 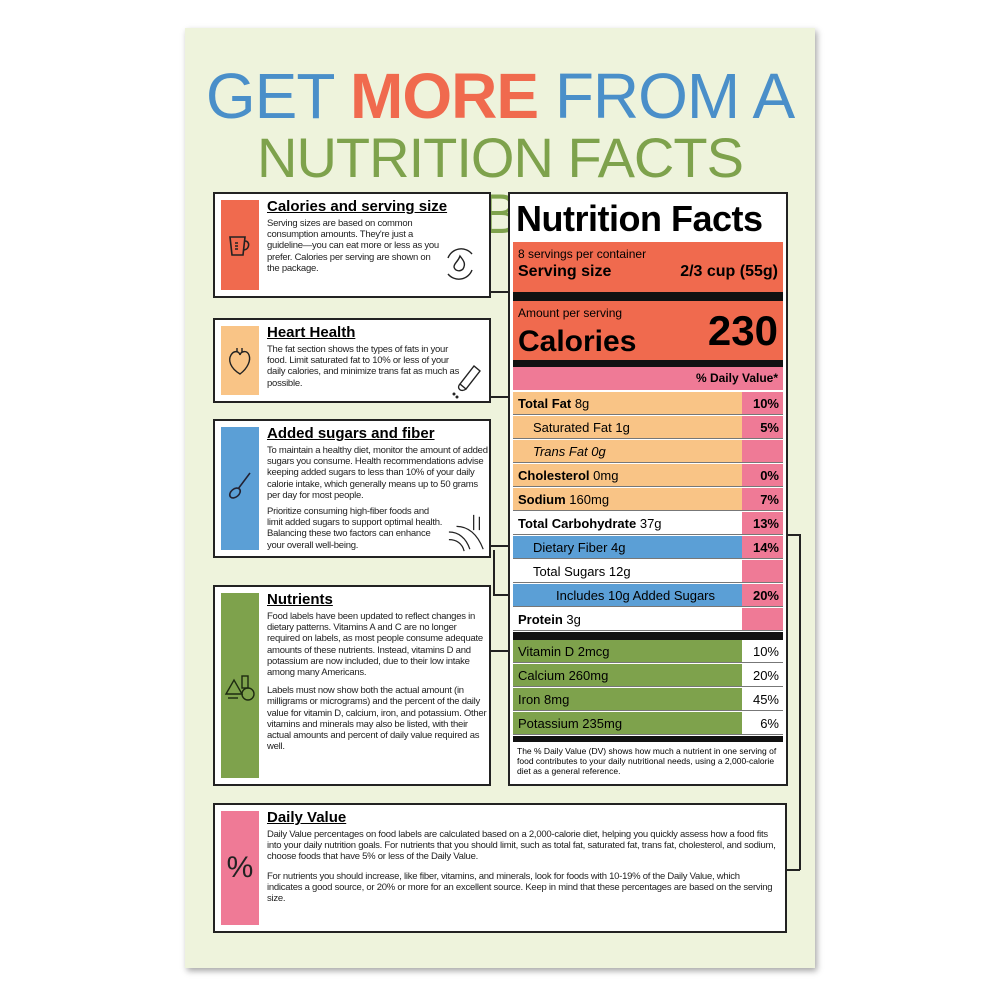 I want to click on nutrient-amount: 4g, so click(x=618, y=547).